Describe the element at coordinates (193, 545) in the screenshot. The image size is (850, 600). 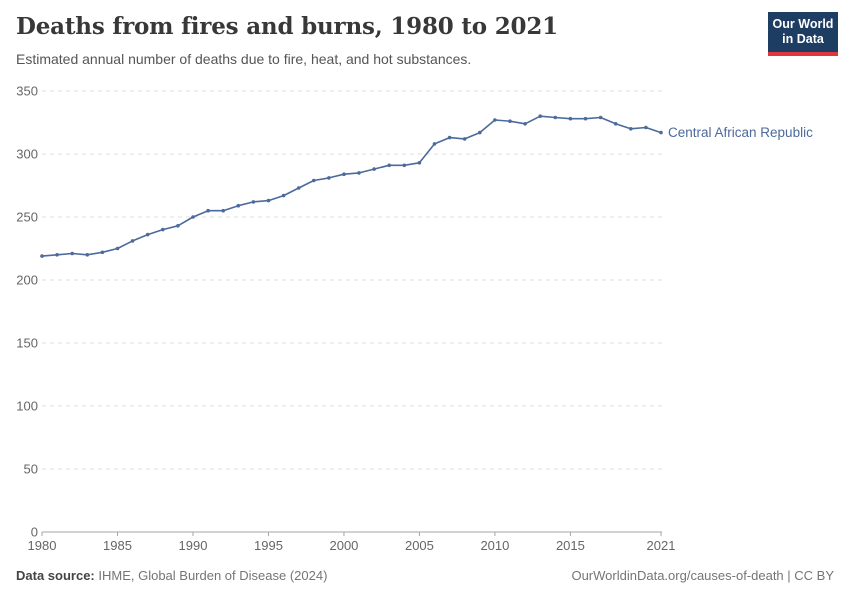
I see `x-tick-label: 1990` at that location.